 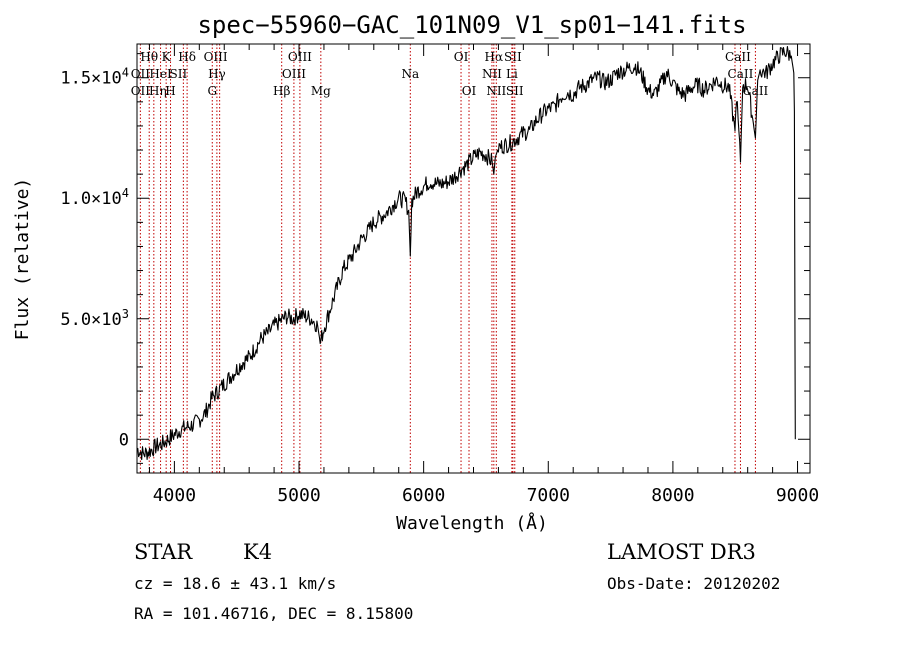 What do you see at coordinates (672, 495) in the screenshot?
I see `x-tick-label: 8000` at bounding box center [672, 495].